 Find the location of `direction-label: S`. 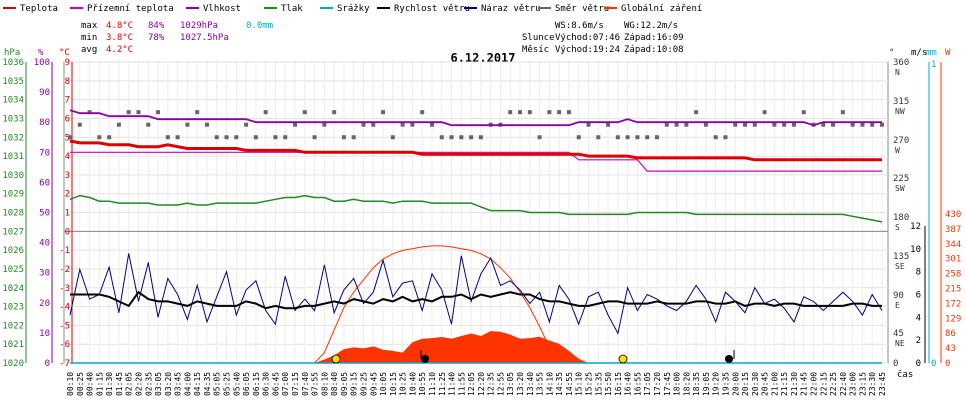

direction-label: S is located at coordinates (897, 227).